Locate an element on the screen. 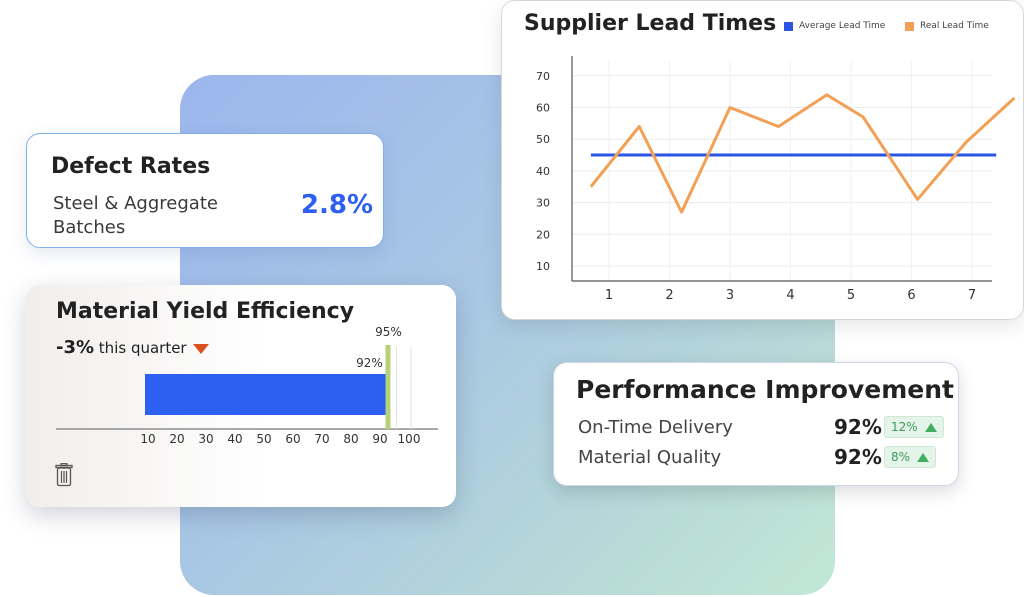 This screenshot has height=597, width=1024. yield-delta: -3% this quarter is located at coordinates (132, 347).